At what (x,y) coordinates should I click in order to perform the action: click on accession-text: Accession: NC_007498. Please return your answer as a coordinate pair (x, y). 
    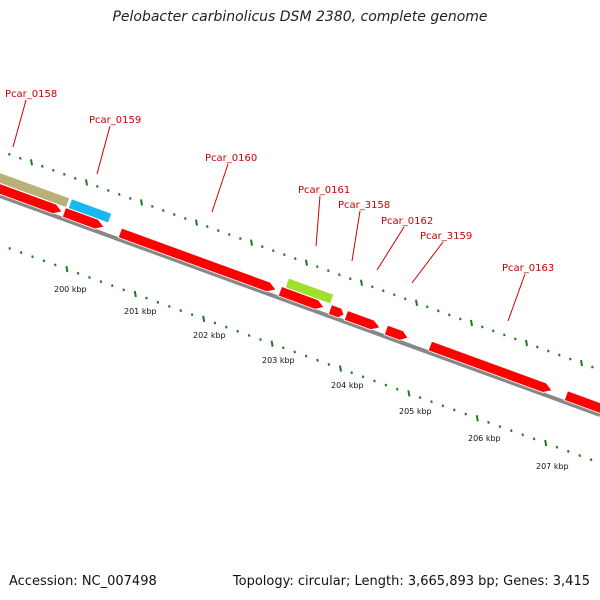
    Looking at the image, I should click on (83, 581).